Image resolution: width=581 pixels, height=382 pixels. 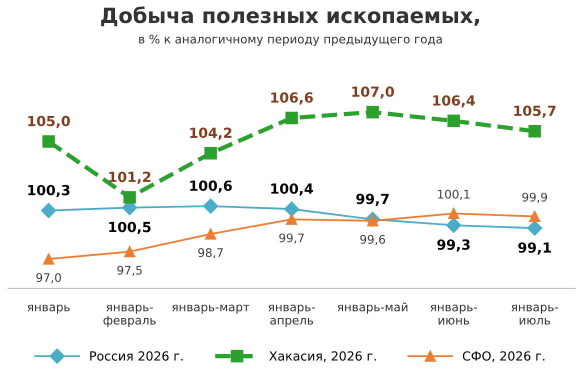 I want to click on chart-subtitle: в % к аналогичному периоду предыдущего года, so click(x=290, y=40).